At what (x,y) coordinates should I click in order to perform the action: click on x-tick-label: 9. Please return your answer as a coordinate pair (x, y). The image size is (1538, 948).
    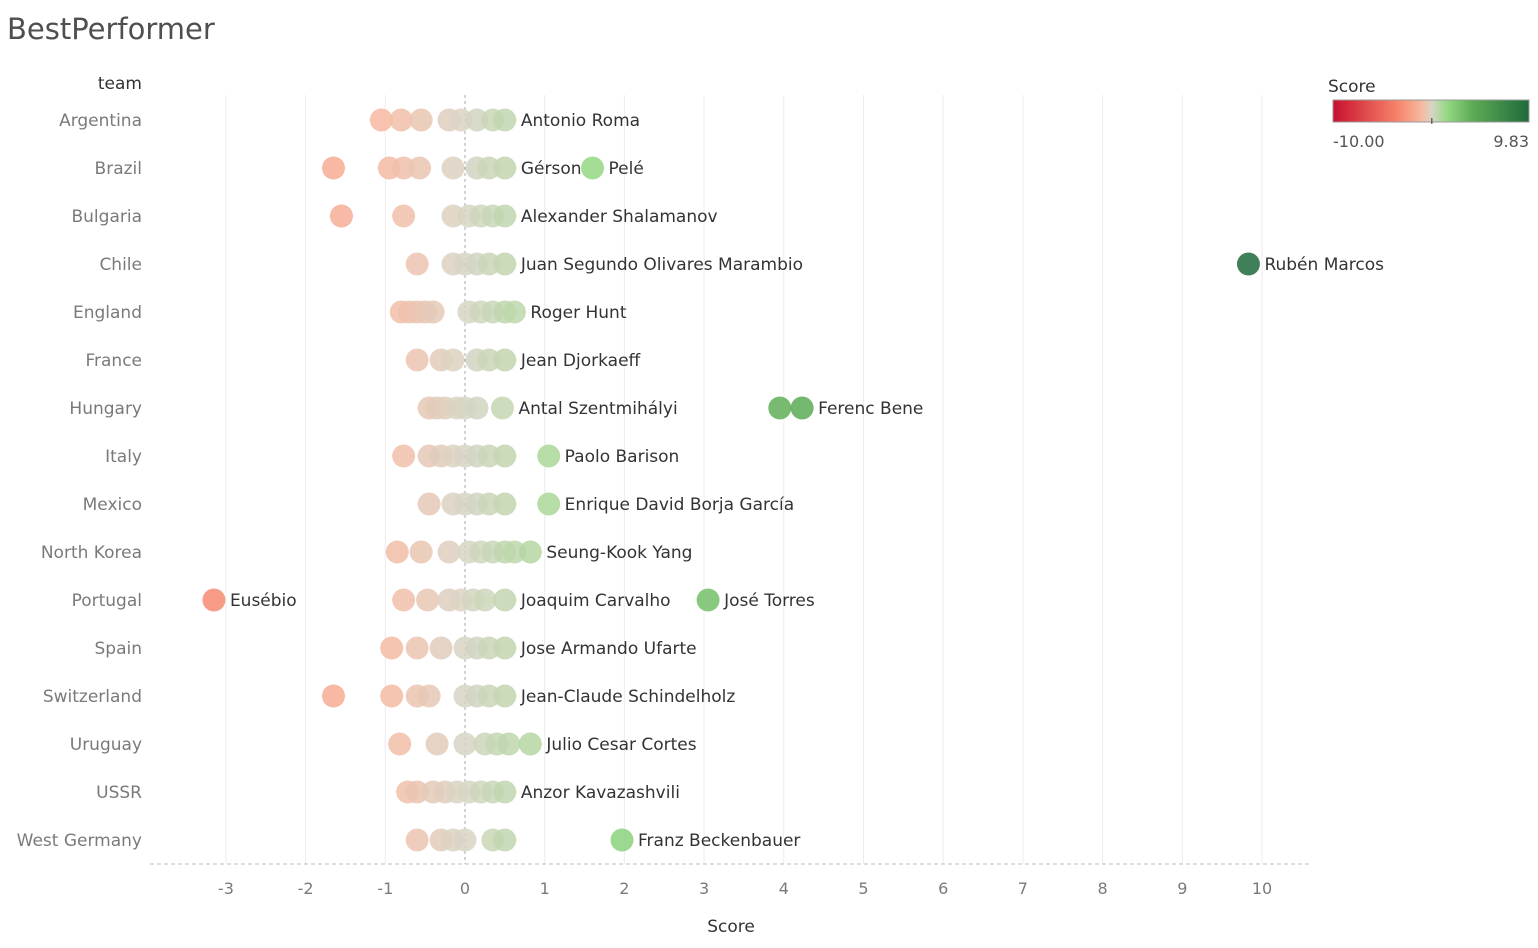
    Looking at the image, I should click on (1182, 888).